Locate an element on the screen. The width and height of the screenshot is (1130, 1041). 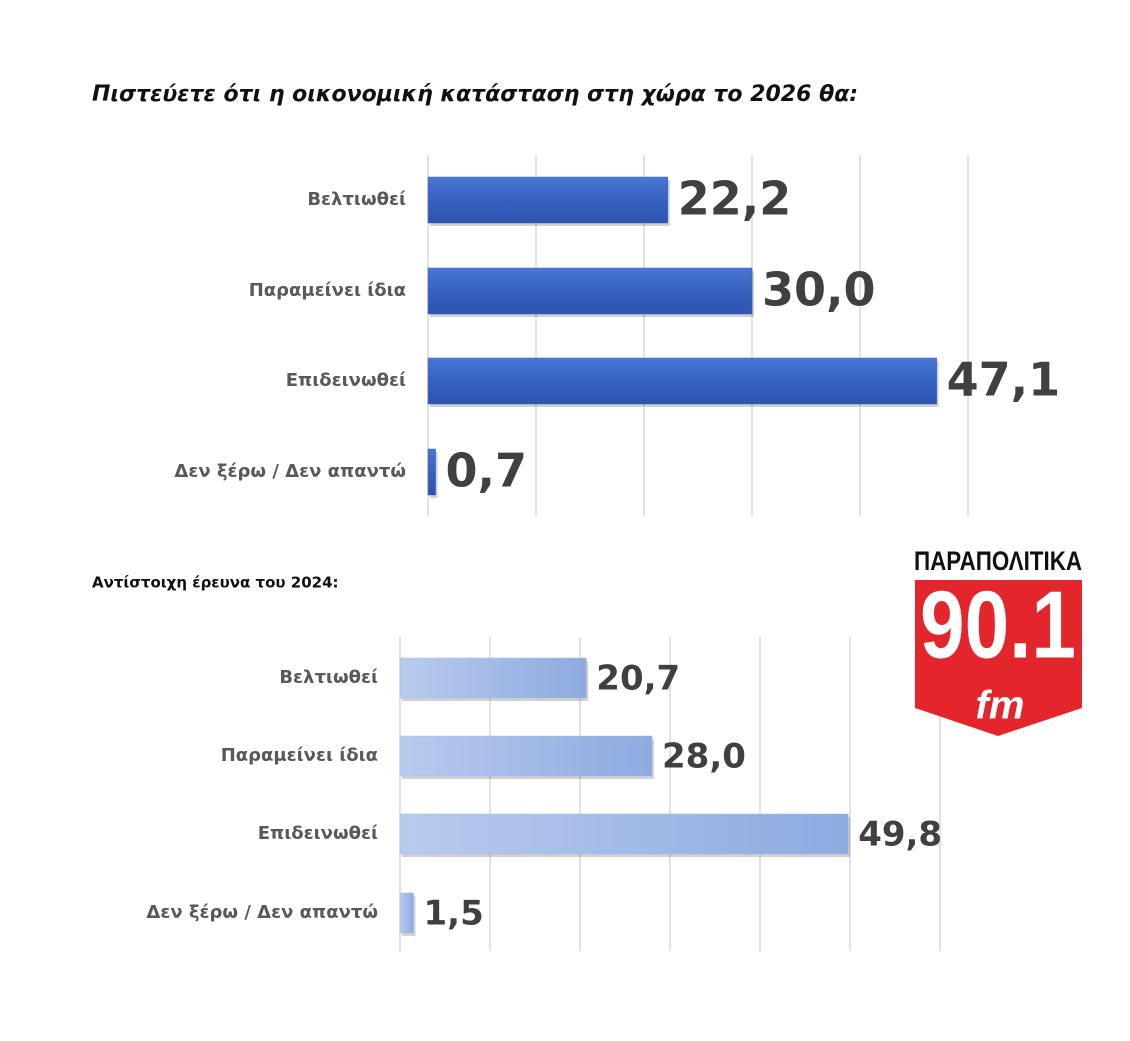
value-label: 0,7 is located at coordinates (487, 471).